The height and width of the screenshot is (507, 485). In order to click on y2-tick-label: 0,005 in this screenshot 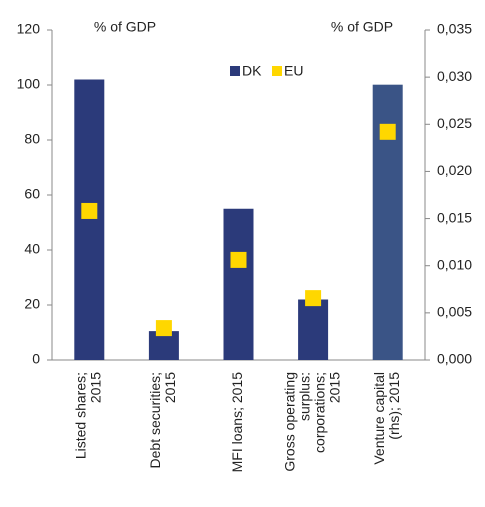, I will do `click(454, 312)`.